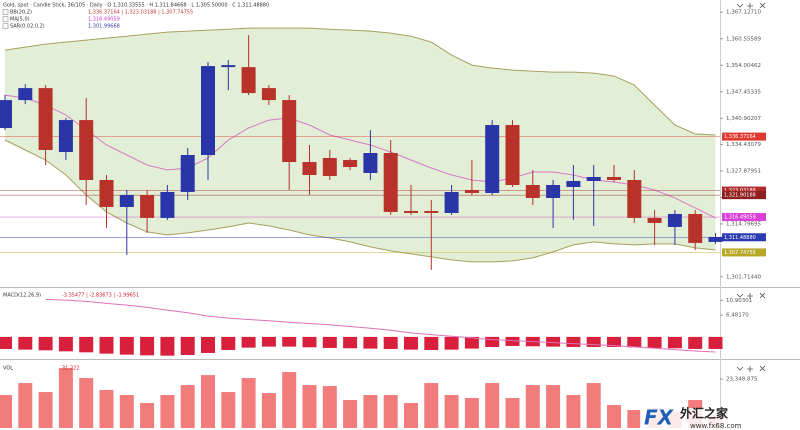  I want to click on y-tick-label: 1,314.79695, so click(743, 224).